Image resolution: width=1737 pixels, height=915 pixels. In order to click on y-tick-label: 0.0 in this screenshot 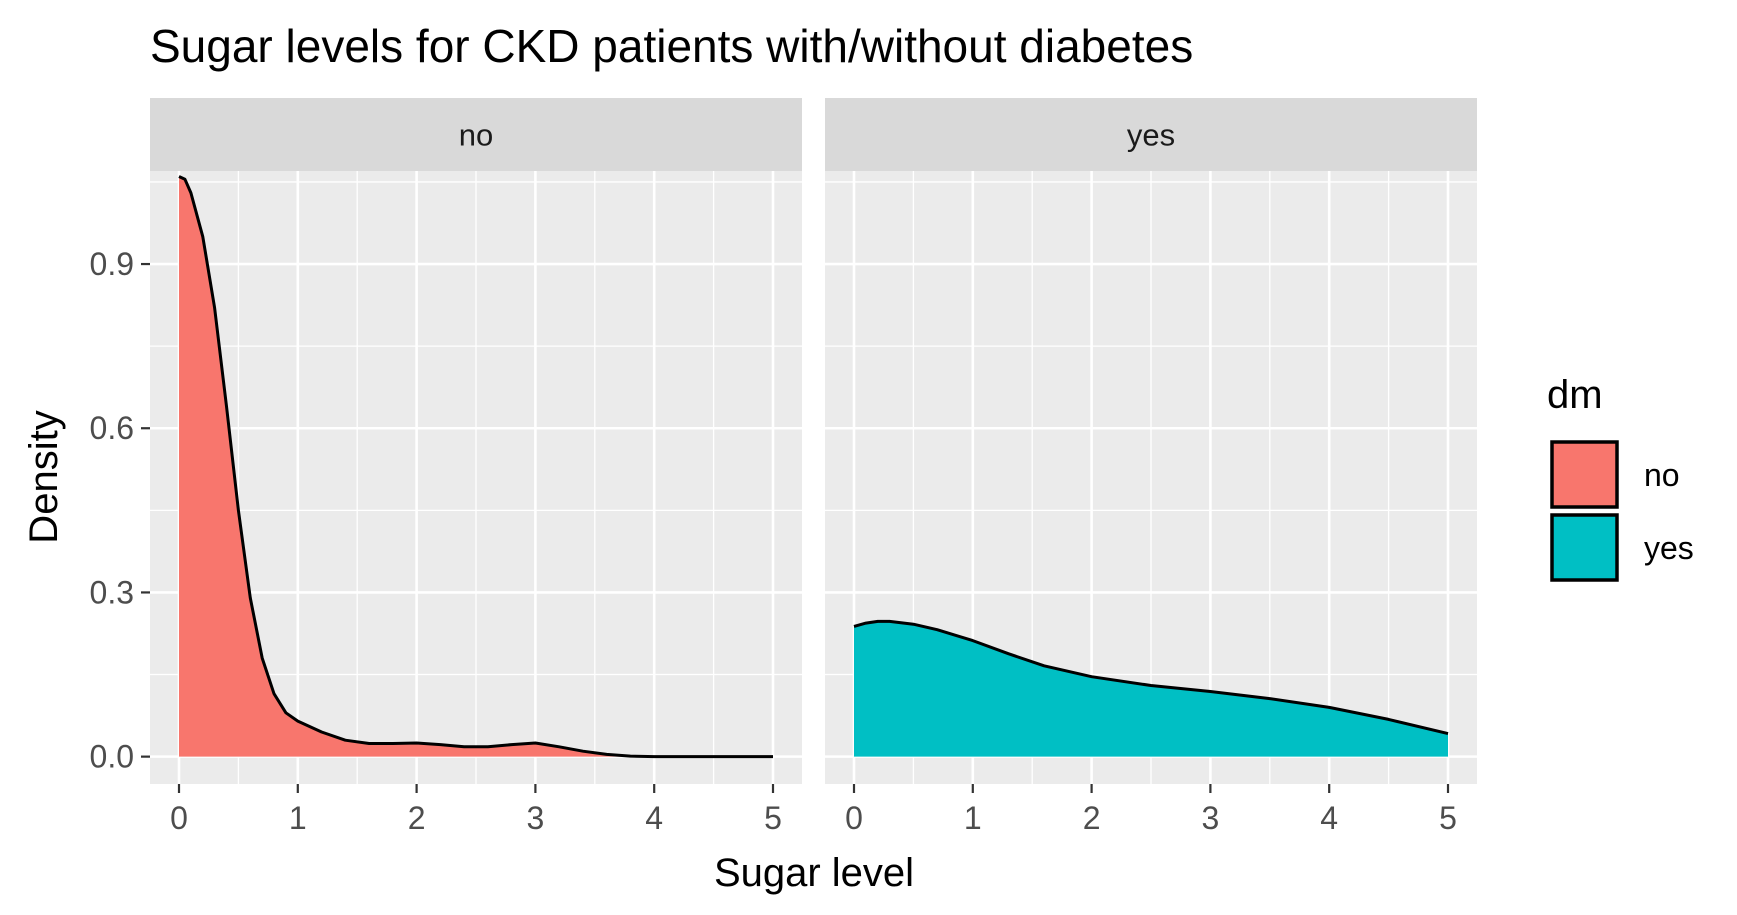, I will do `click(112, 757)`.